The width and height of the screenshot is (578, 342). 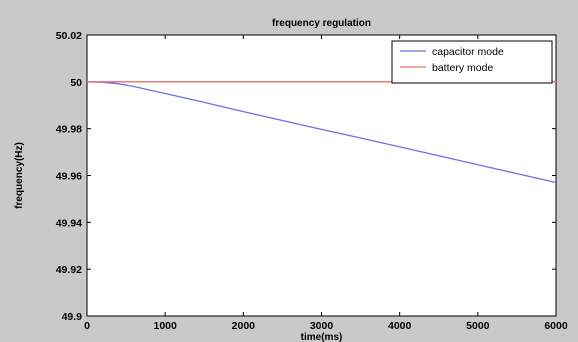 I want to click on x-tick-label: 4000, so click(x=400, y=326).